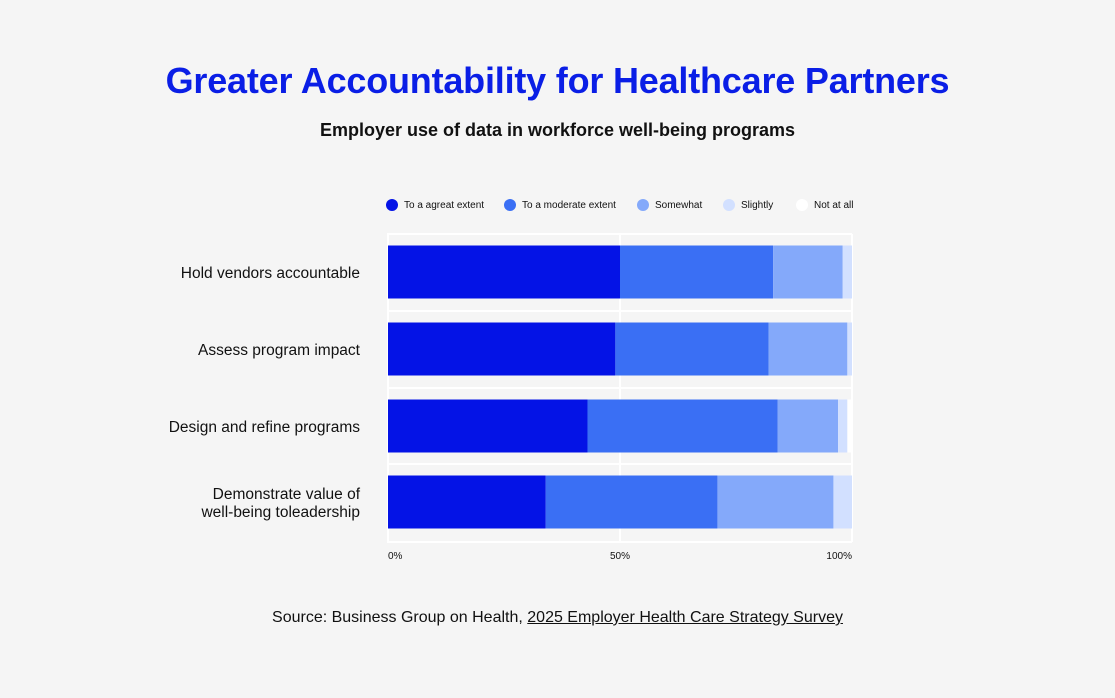 Image resolution: width=1115 pixels, height=698 pixels. I want to click on category-label: Hold vendors accountable, so click(270, 273).